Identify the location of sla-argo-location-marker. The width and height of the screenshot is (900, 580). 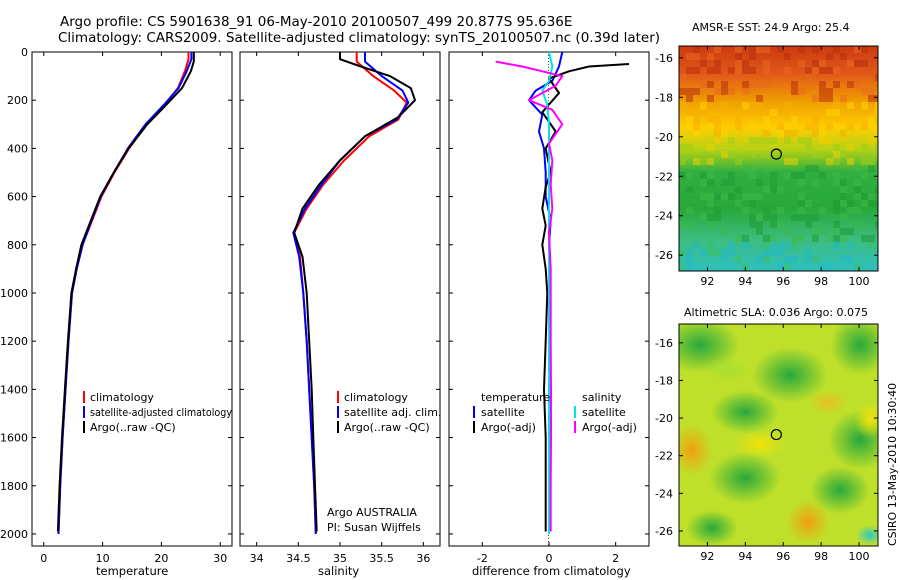
(776, 434).